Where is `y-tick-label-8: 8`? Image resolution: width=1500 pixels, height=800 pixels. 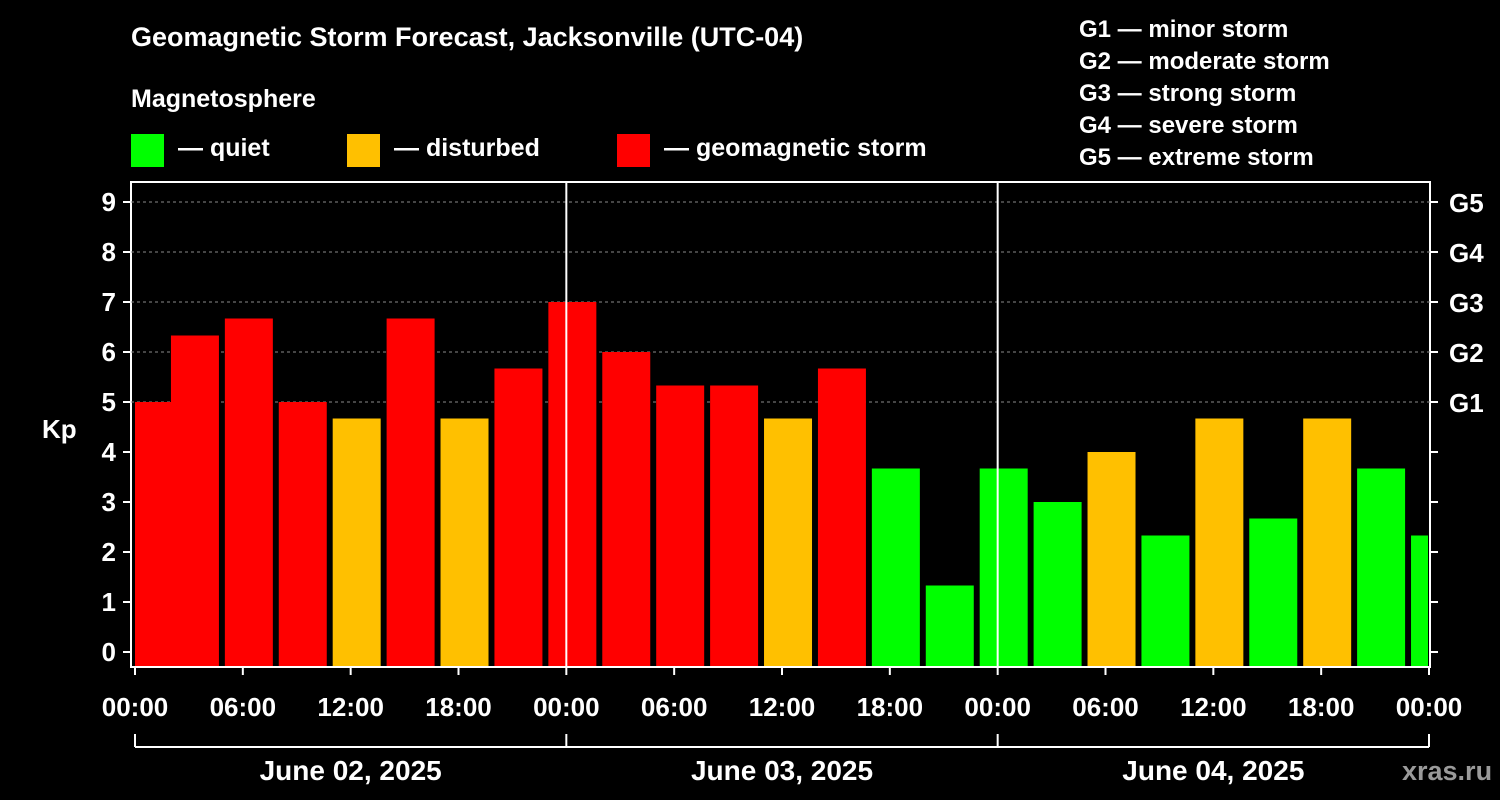 y-tick-label-8: 8 is located at coordinates (109, 252).